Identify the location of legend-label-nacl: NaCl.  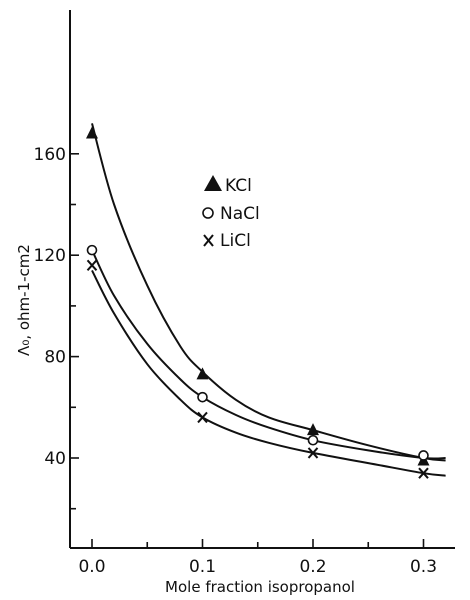
(240, 214).